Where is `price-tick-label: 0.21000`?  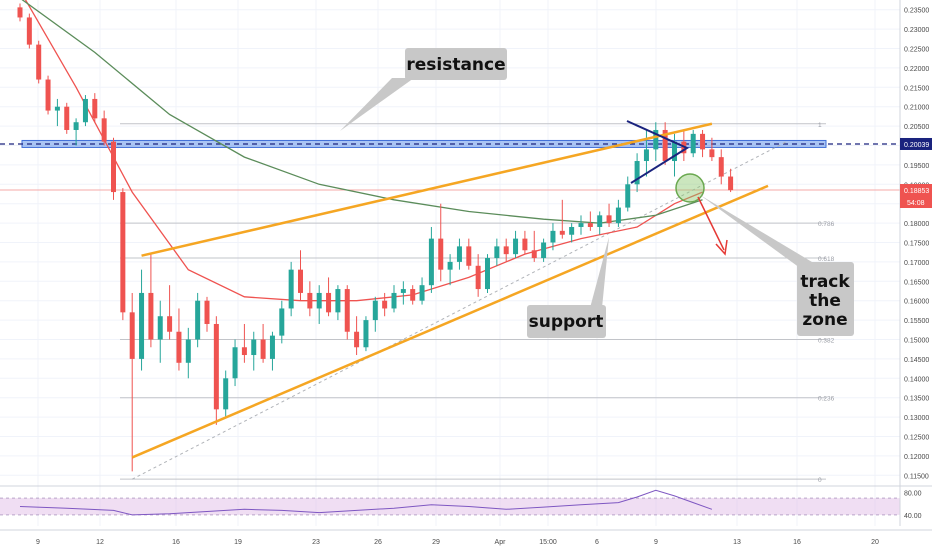
price-tick-label: 0.21000 is located at coordinates (916, 108).